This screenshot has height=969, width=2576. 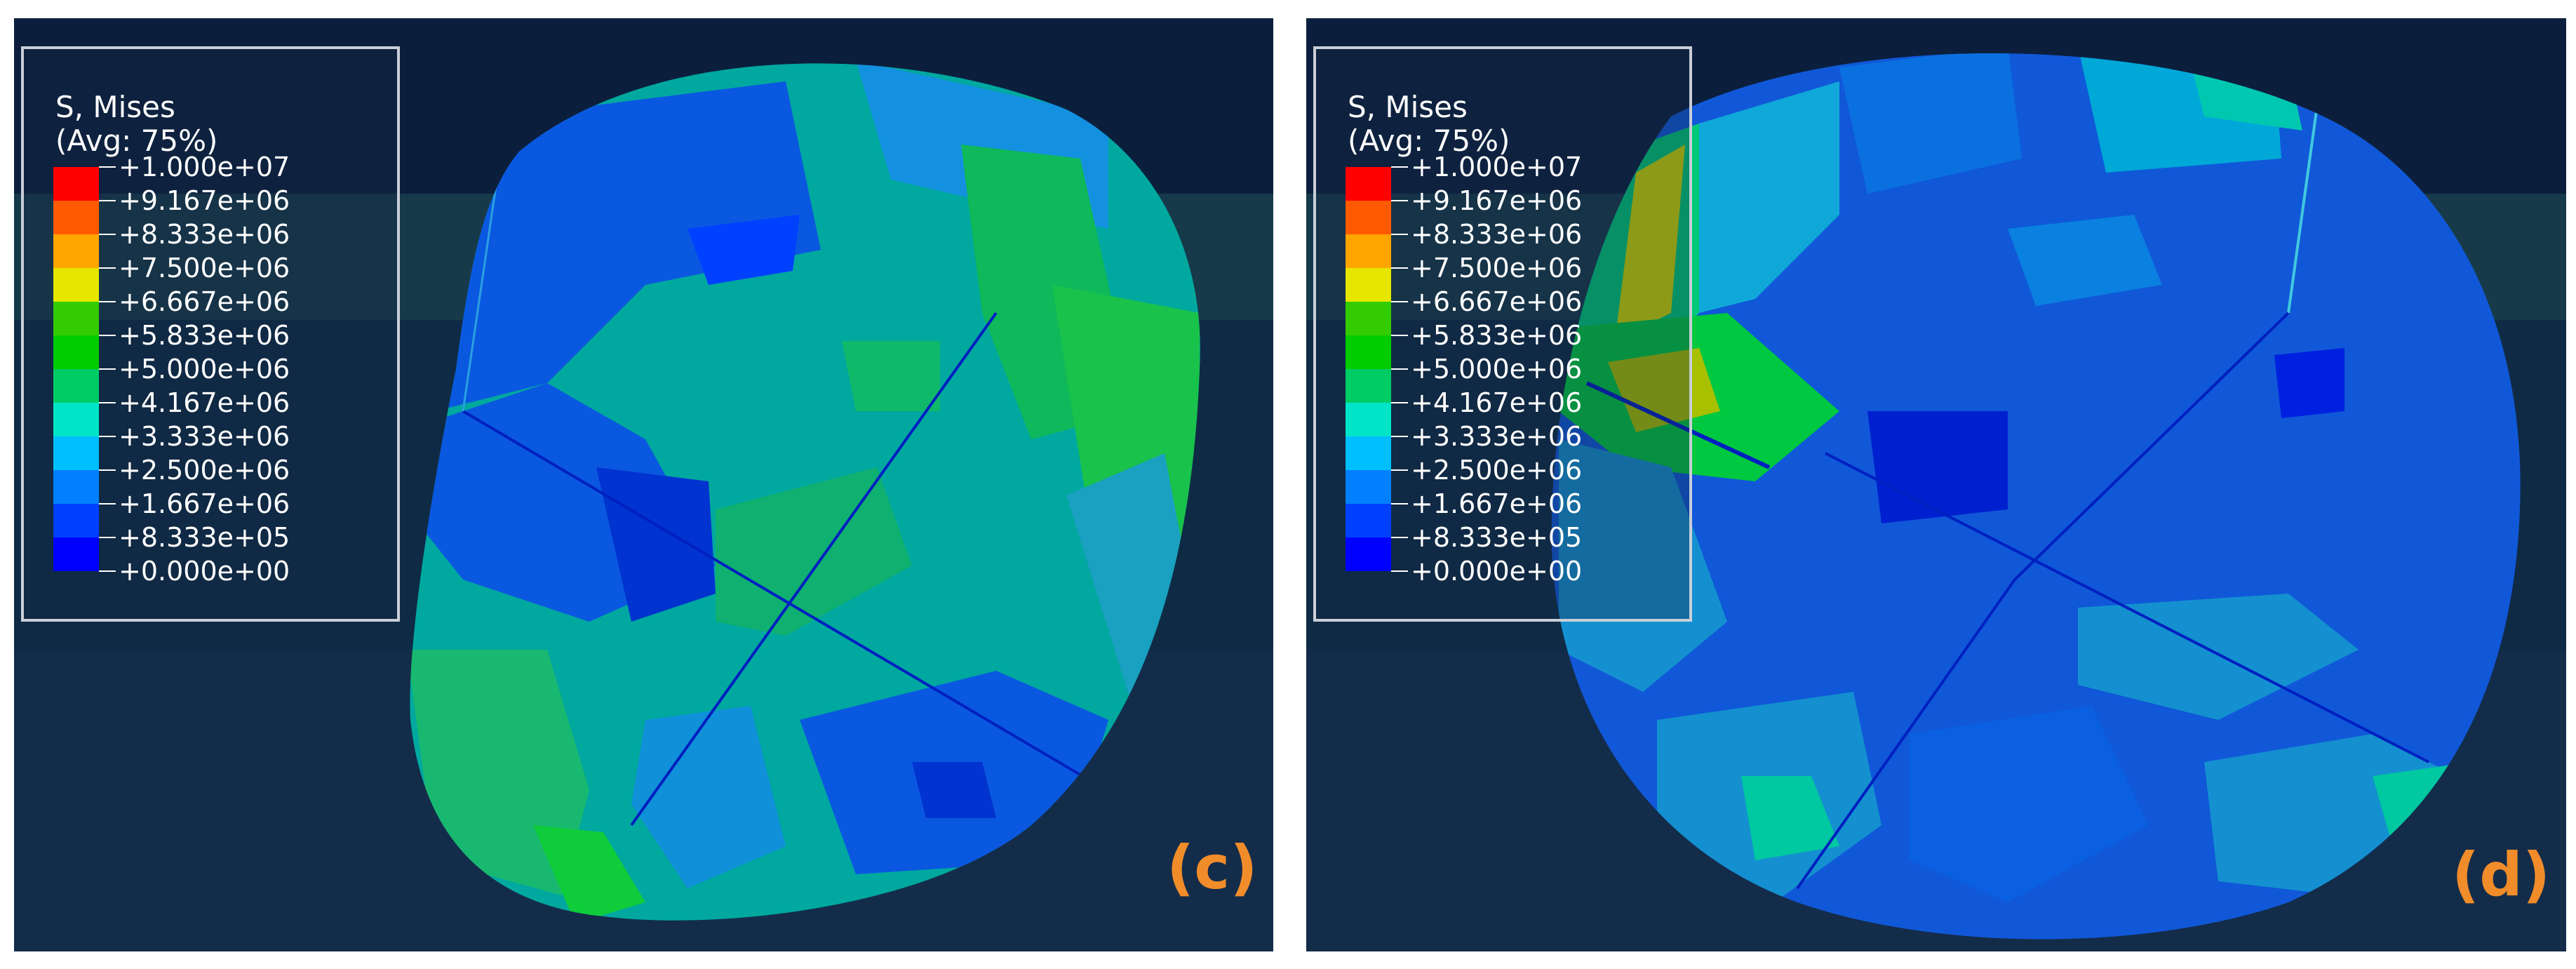 I want to click on panel-label: (d), so click(x=2501, y=875).